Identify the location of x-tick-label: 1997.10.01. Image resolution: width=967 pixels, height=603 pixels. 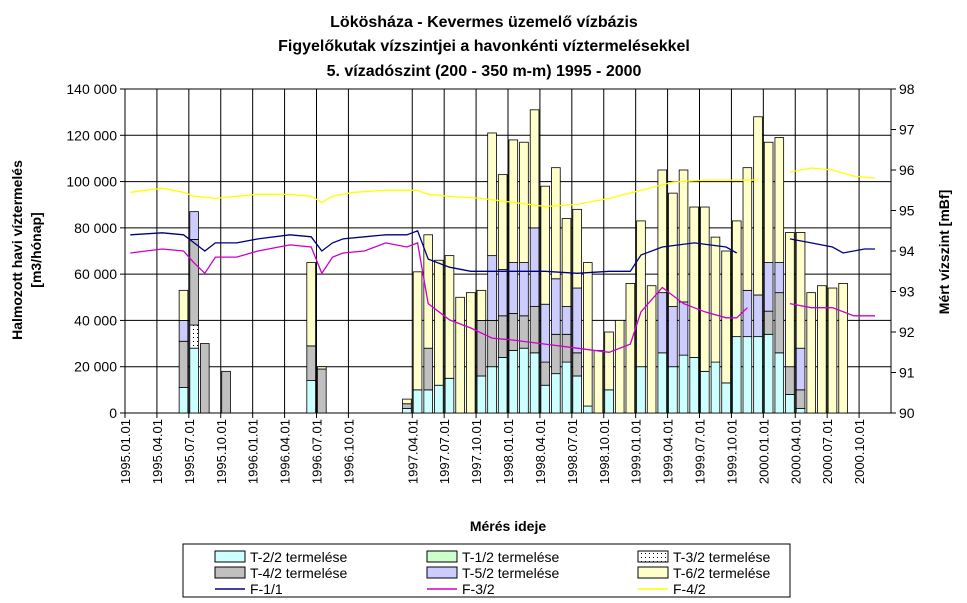
(476, 451).